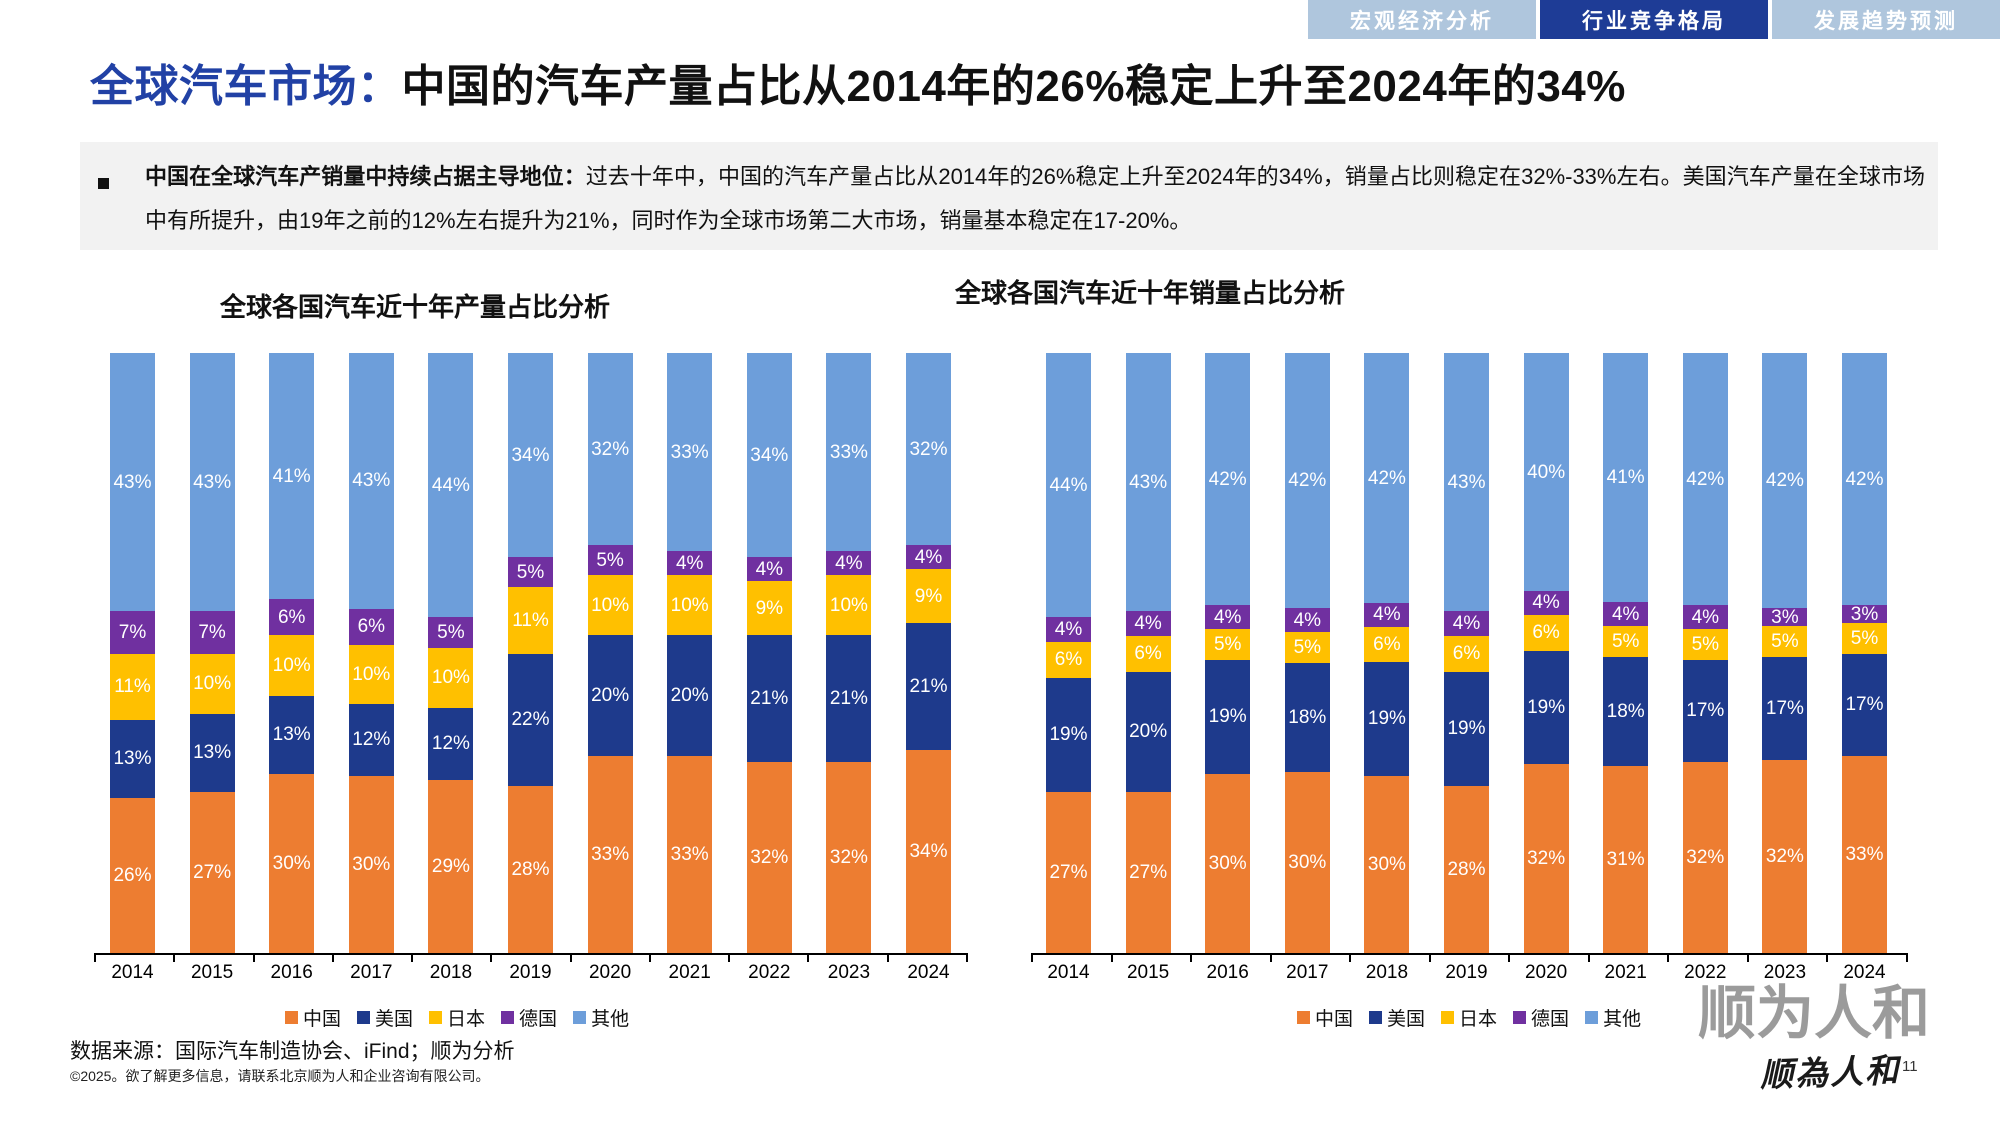 Image resolution: width=2000 pixels, height=1125 pixels. Describe the element at coordinates (1387, 972) in the screenshot. I see `x-axis-year-label: 2018` at that location.